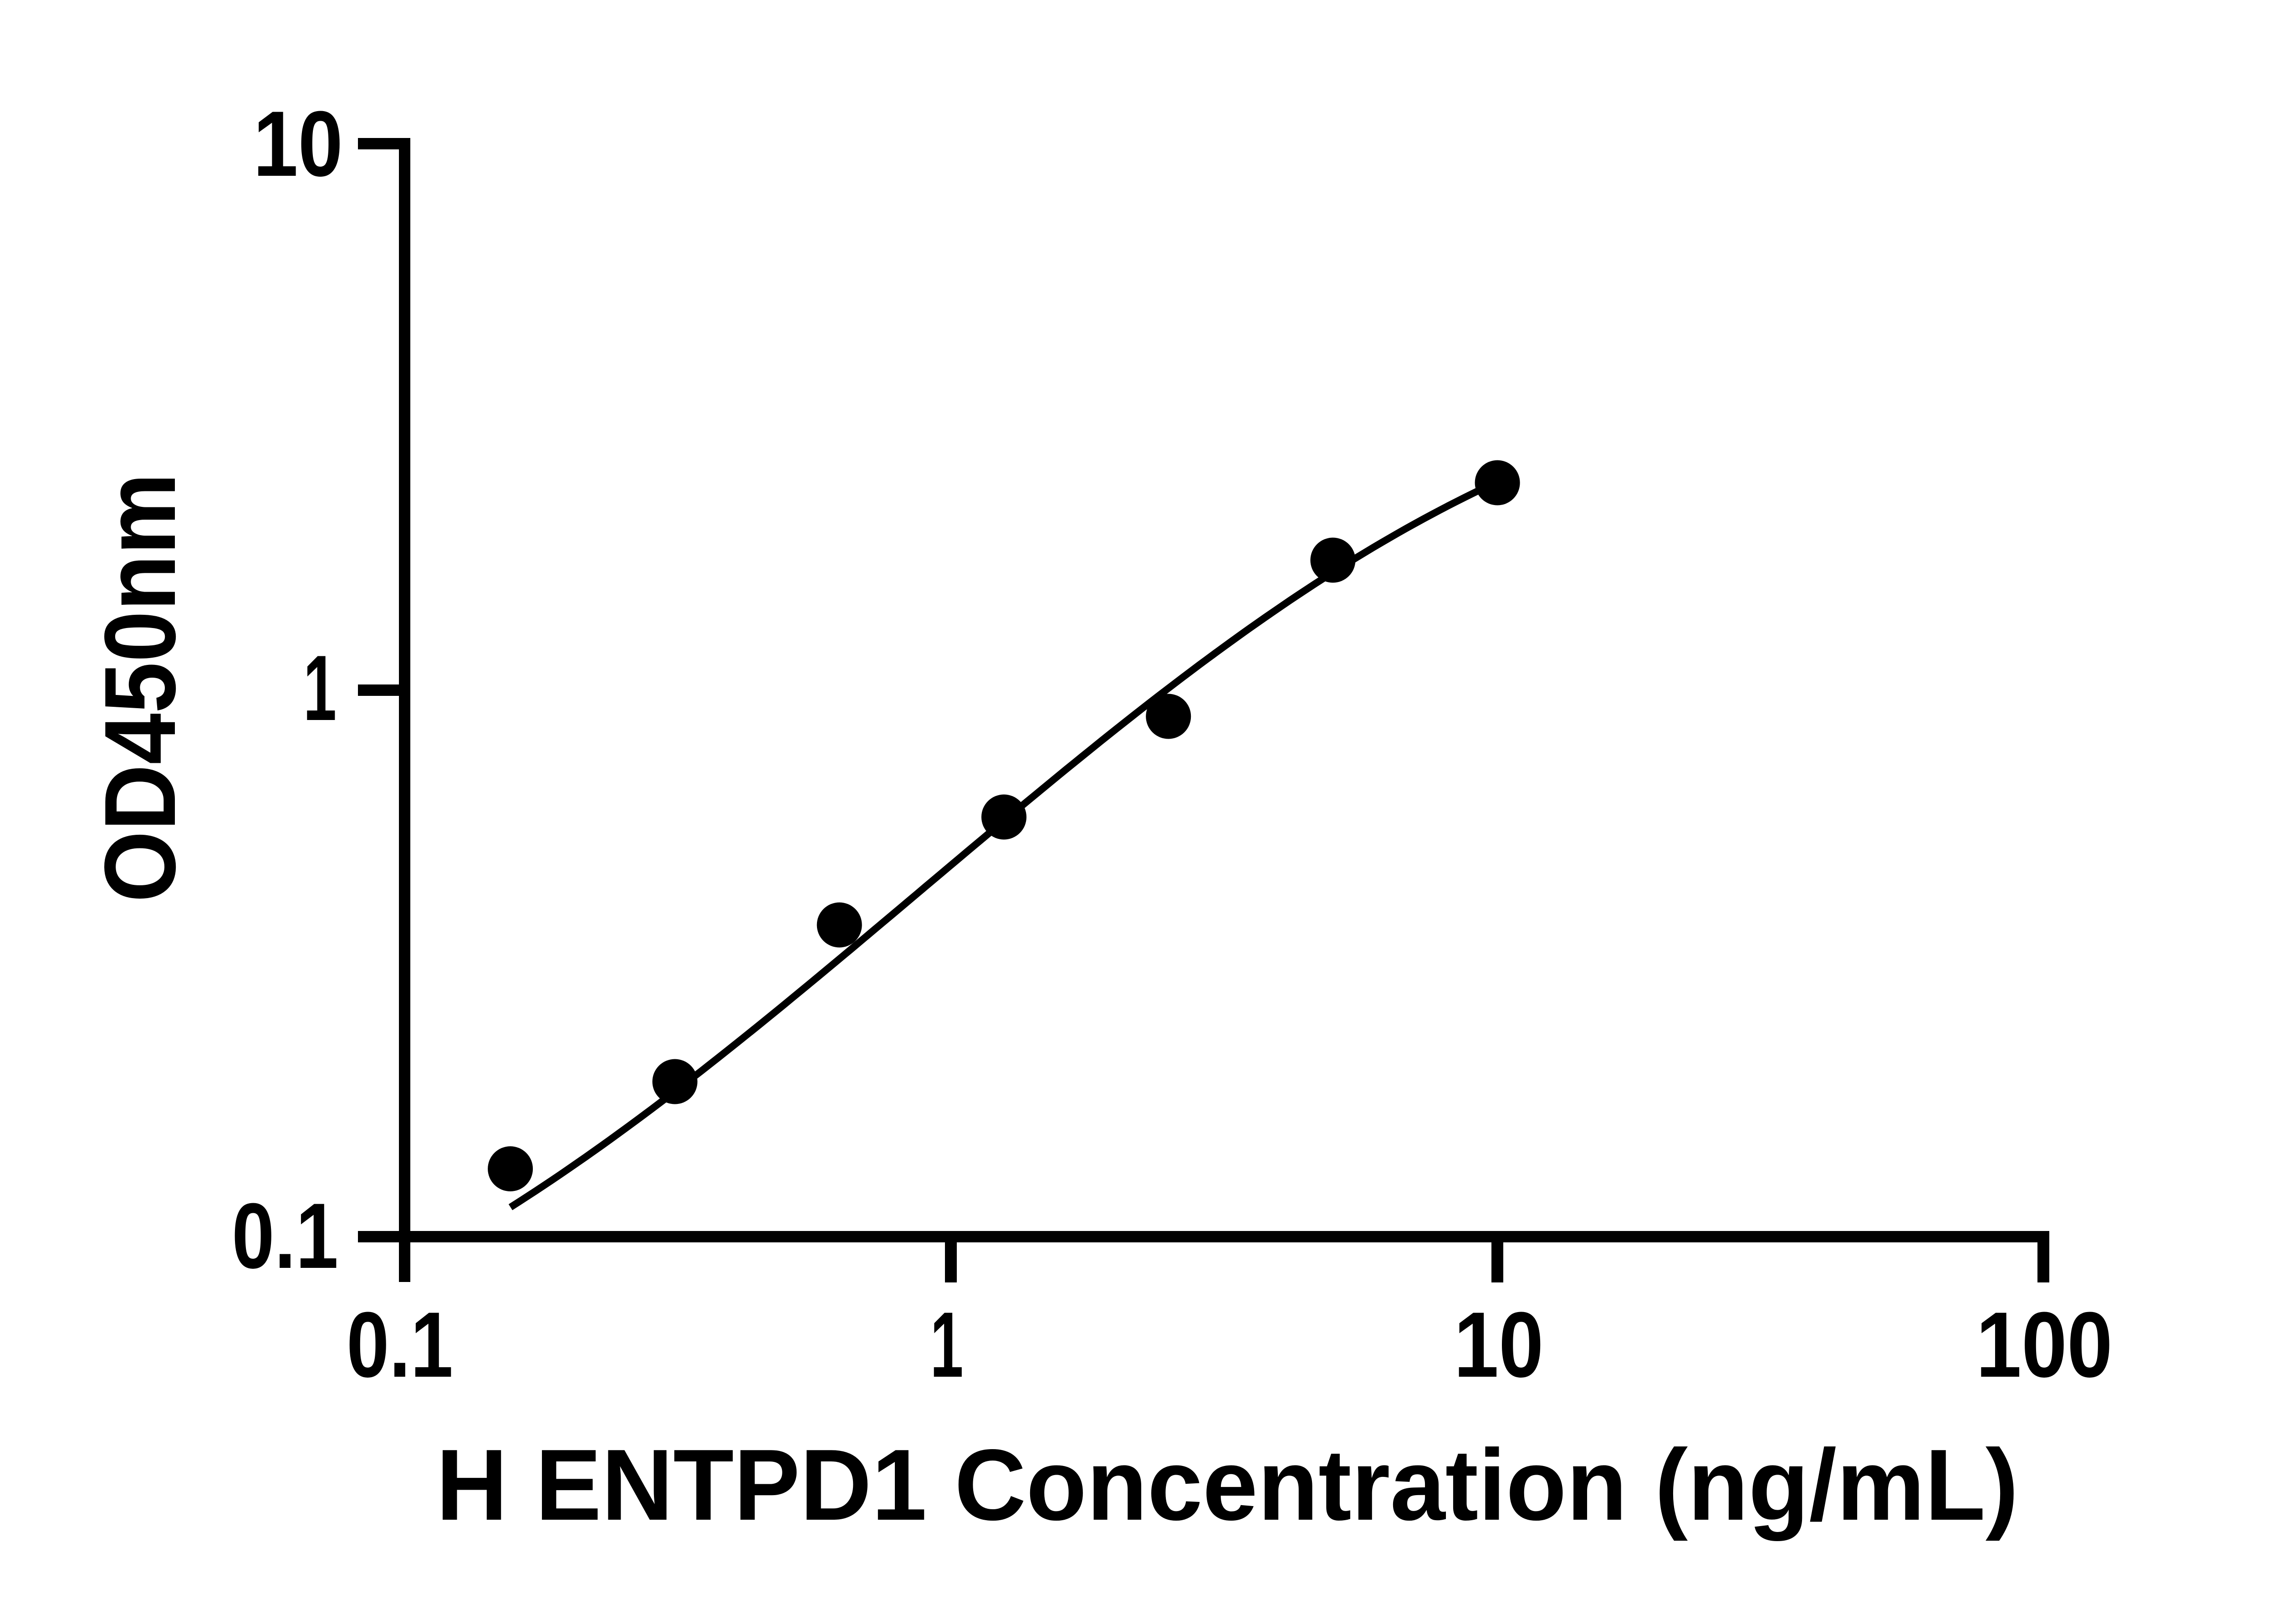 The width and height of the screenshot is (2277, 1624). Describe the element at coordinates (140, 688) in the screenshot. I see `svg-text: OD450nm` at that location.